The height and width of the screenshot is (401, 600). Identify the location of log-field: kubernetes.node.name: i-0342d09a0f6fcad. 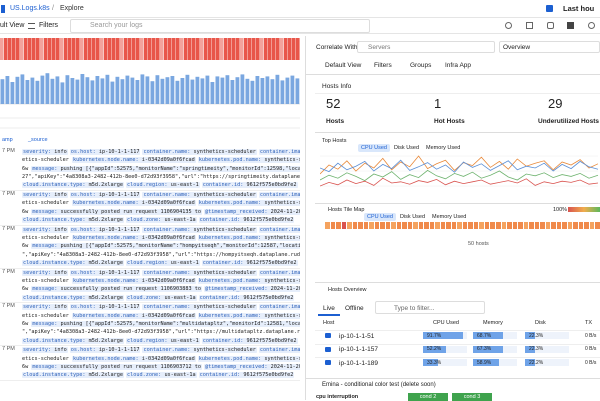
(133, 281).